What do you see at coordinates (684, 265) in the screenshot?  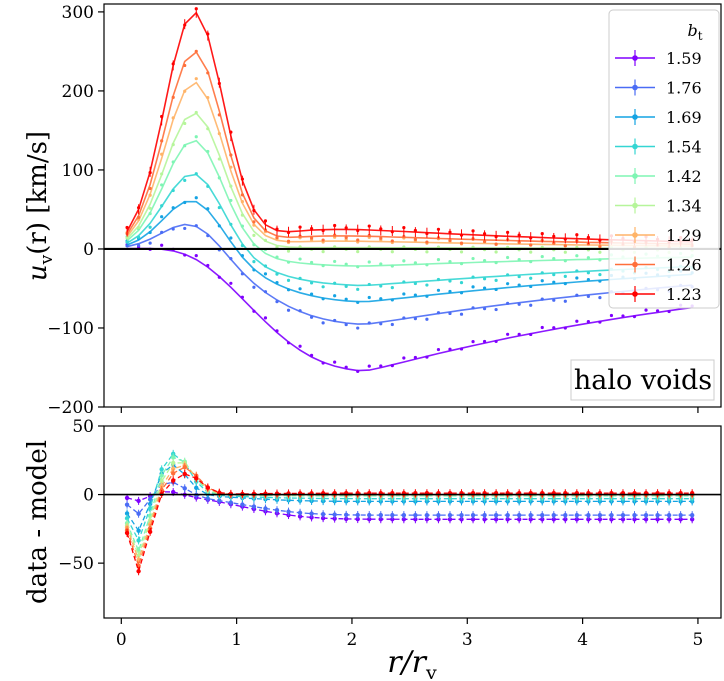 I see `legend-label-1.26: 1.26` at bounding box center [684, 265].